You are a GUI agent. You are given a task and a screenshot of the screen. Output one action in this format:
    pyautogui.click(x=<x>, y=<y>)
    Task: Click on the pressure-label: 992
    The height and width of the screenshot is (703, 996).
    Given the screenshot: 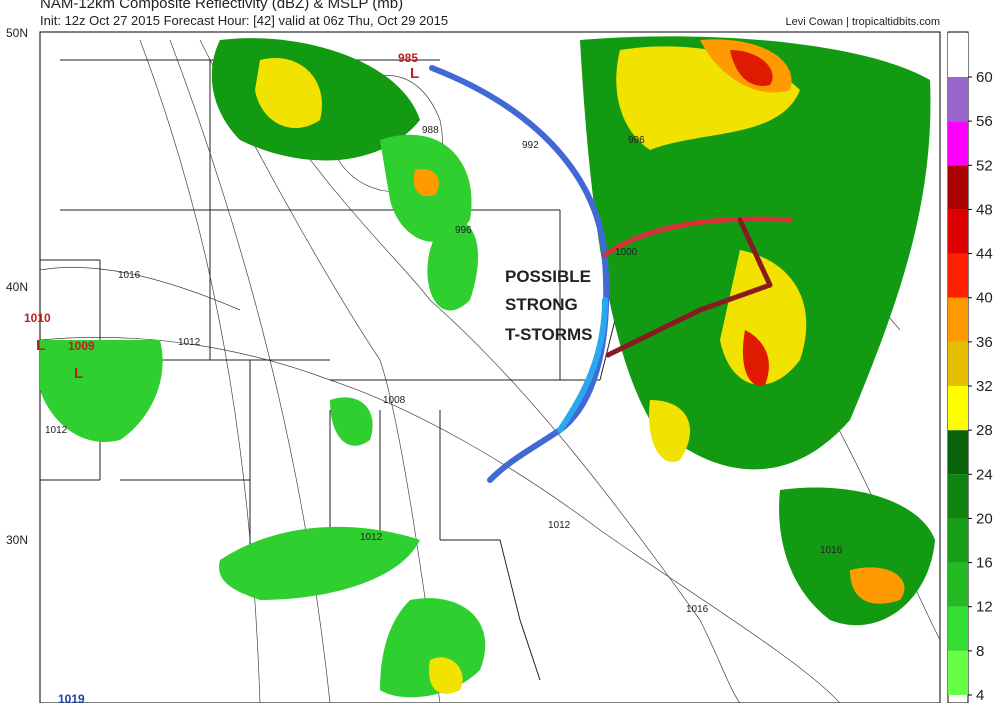 What is the action you would take?
    pyautogui.click(x=530, y=145)
    